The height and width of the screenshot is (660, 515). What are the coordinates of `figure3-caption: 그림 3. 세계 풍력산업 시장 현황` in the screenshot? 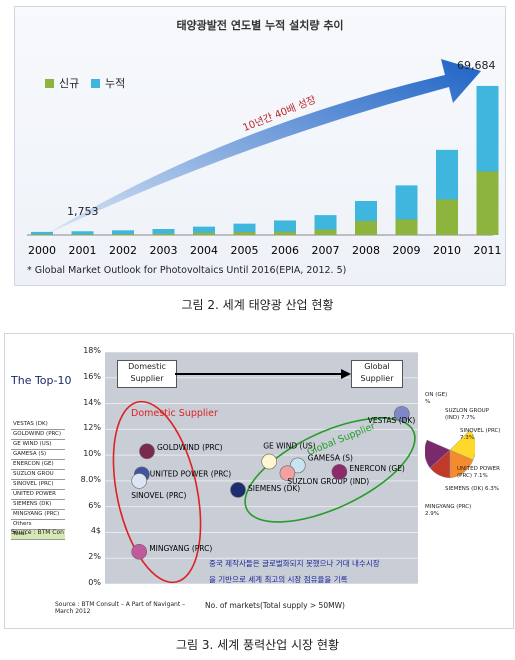 It's located at (257, 645).